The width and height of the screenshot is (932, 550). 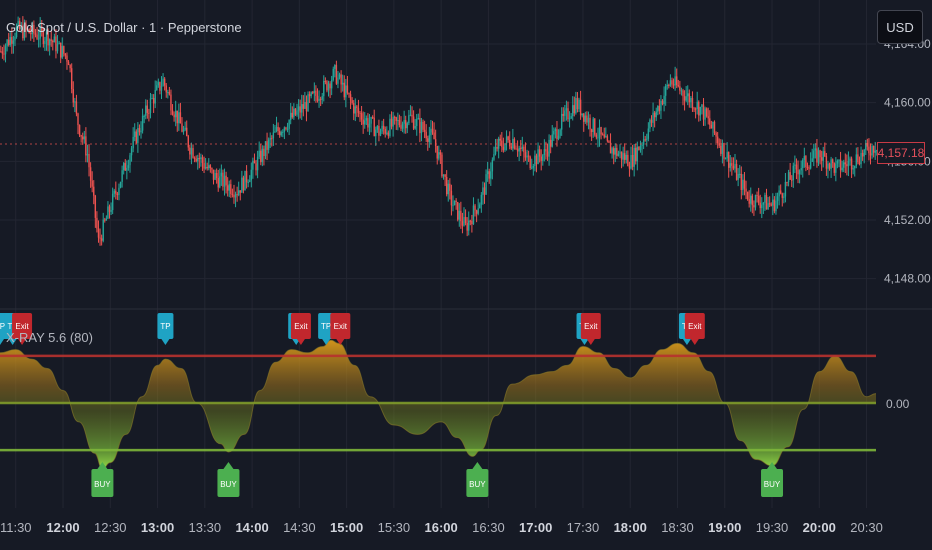 I want to click on buy-marker-box, so click(x=772, y=483).